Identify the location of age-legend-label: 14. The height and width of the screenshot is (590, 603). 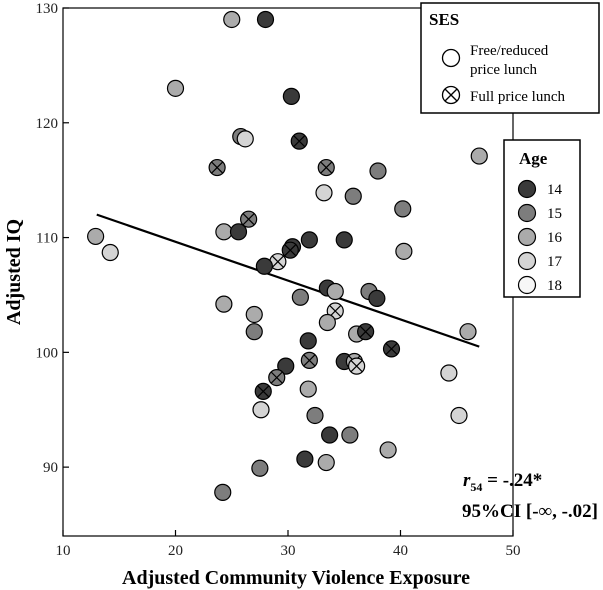
(555, 190).